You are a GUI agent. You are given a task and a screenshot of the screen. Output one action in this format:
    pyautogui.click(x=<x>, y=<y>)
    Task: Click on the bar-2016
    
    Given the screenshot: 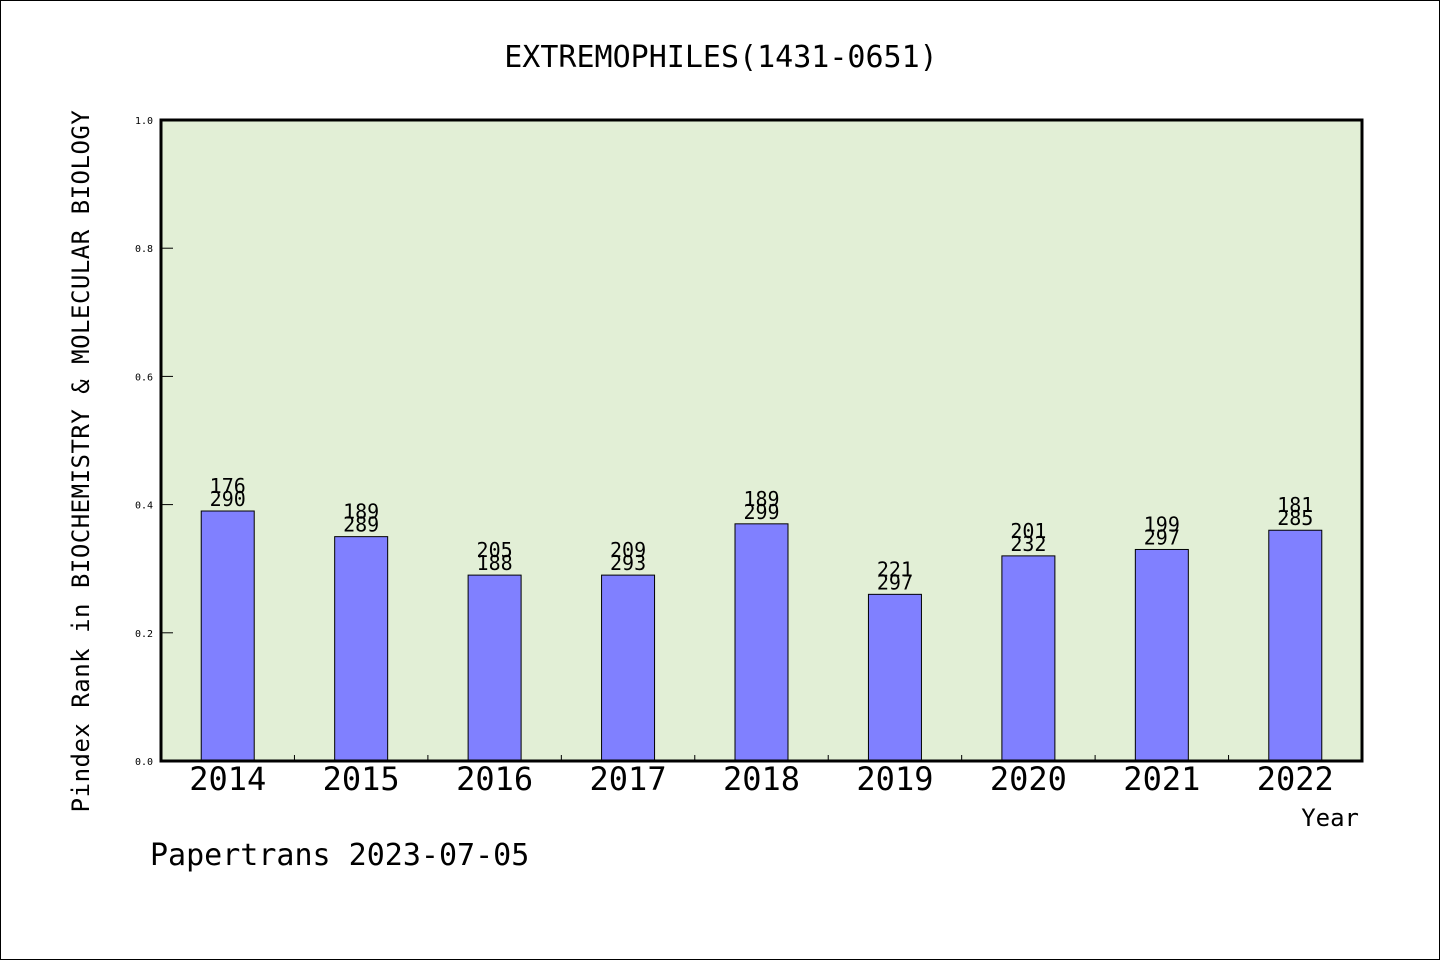 What is the action you would take?
    pyautogui.click(x=494, y=668)
    